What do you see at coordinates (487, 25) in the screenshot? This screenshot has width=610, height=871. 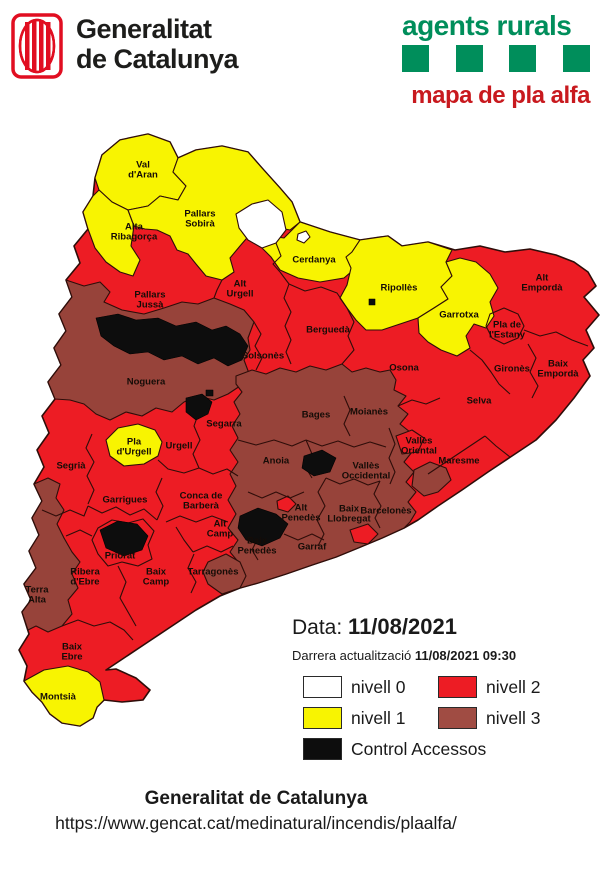 I see `agents-rurals-title: agents rurals` at bounding box center [487, 25].